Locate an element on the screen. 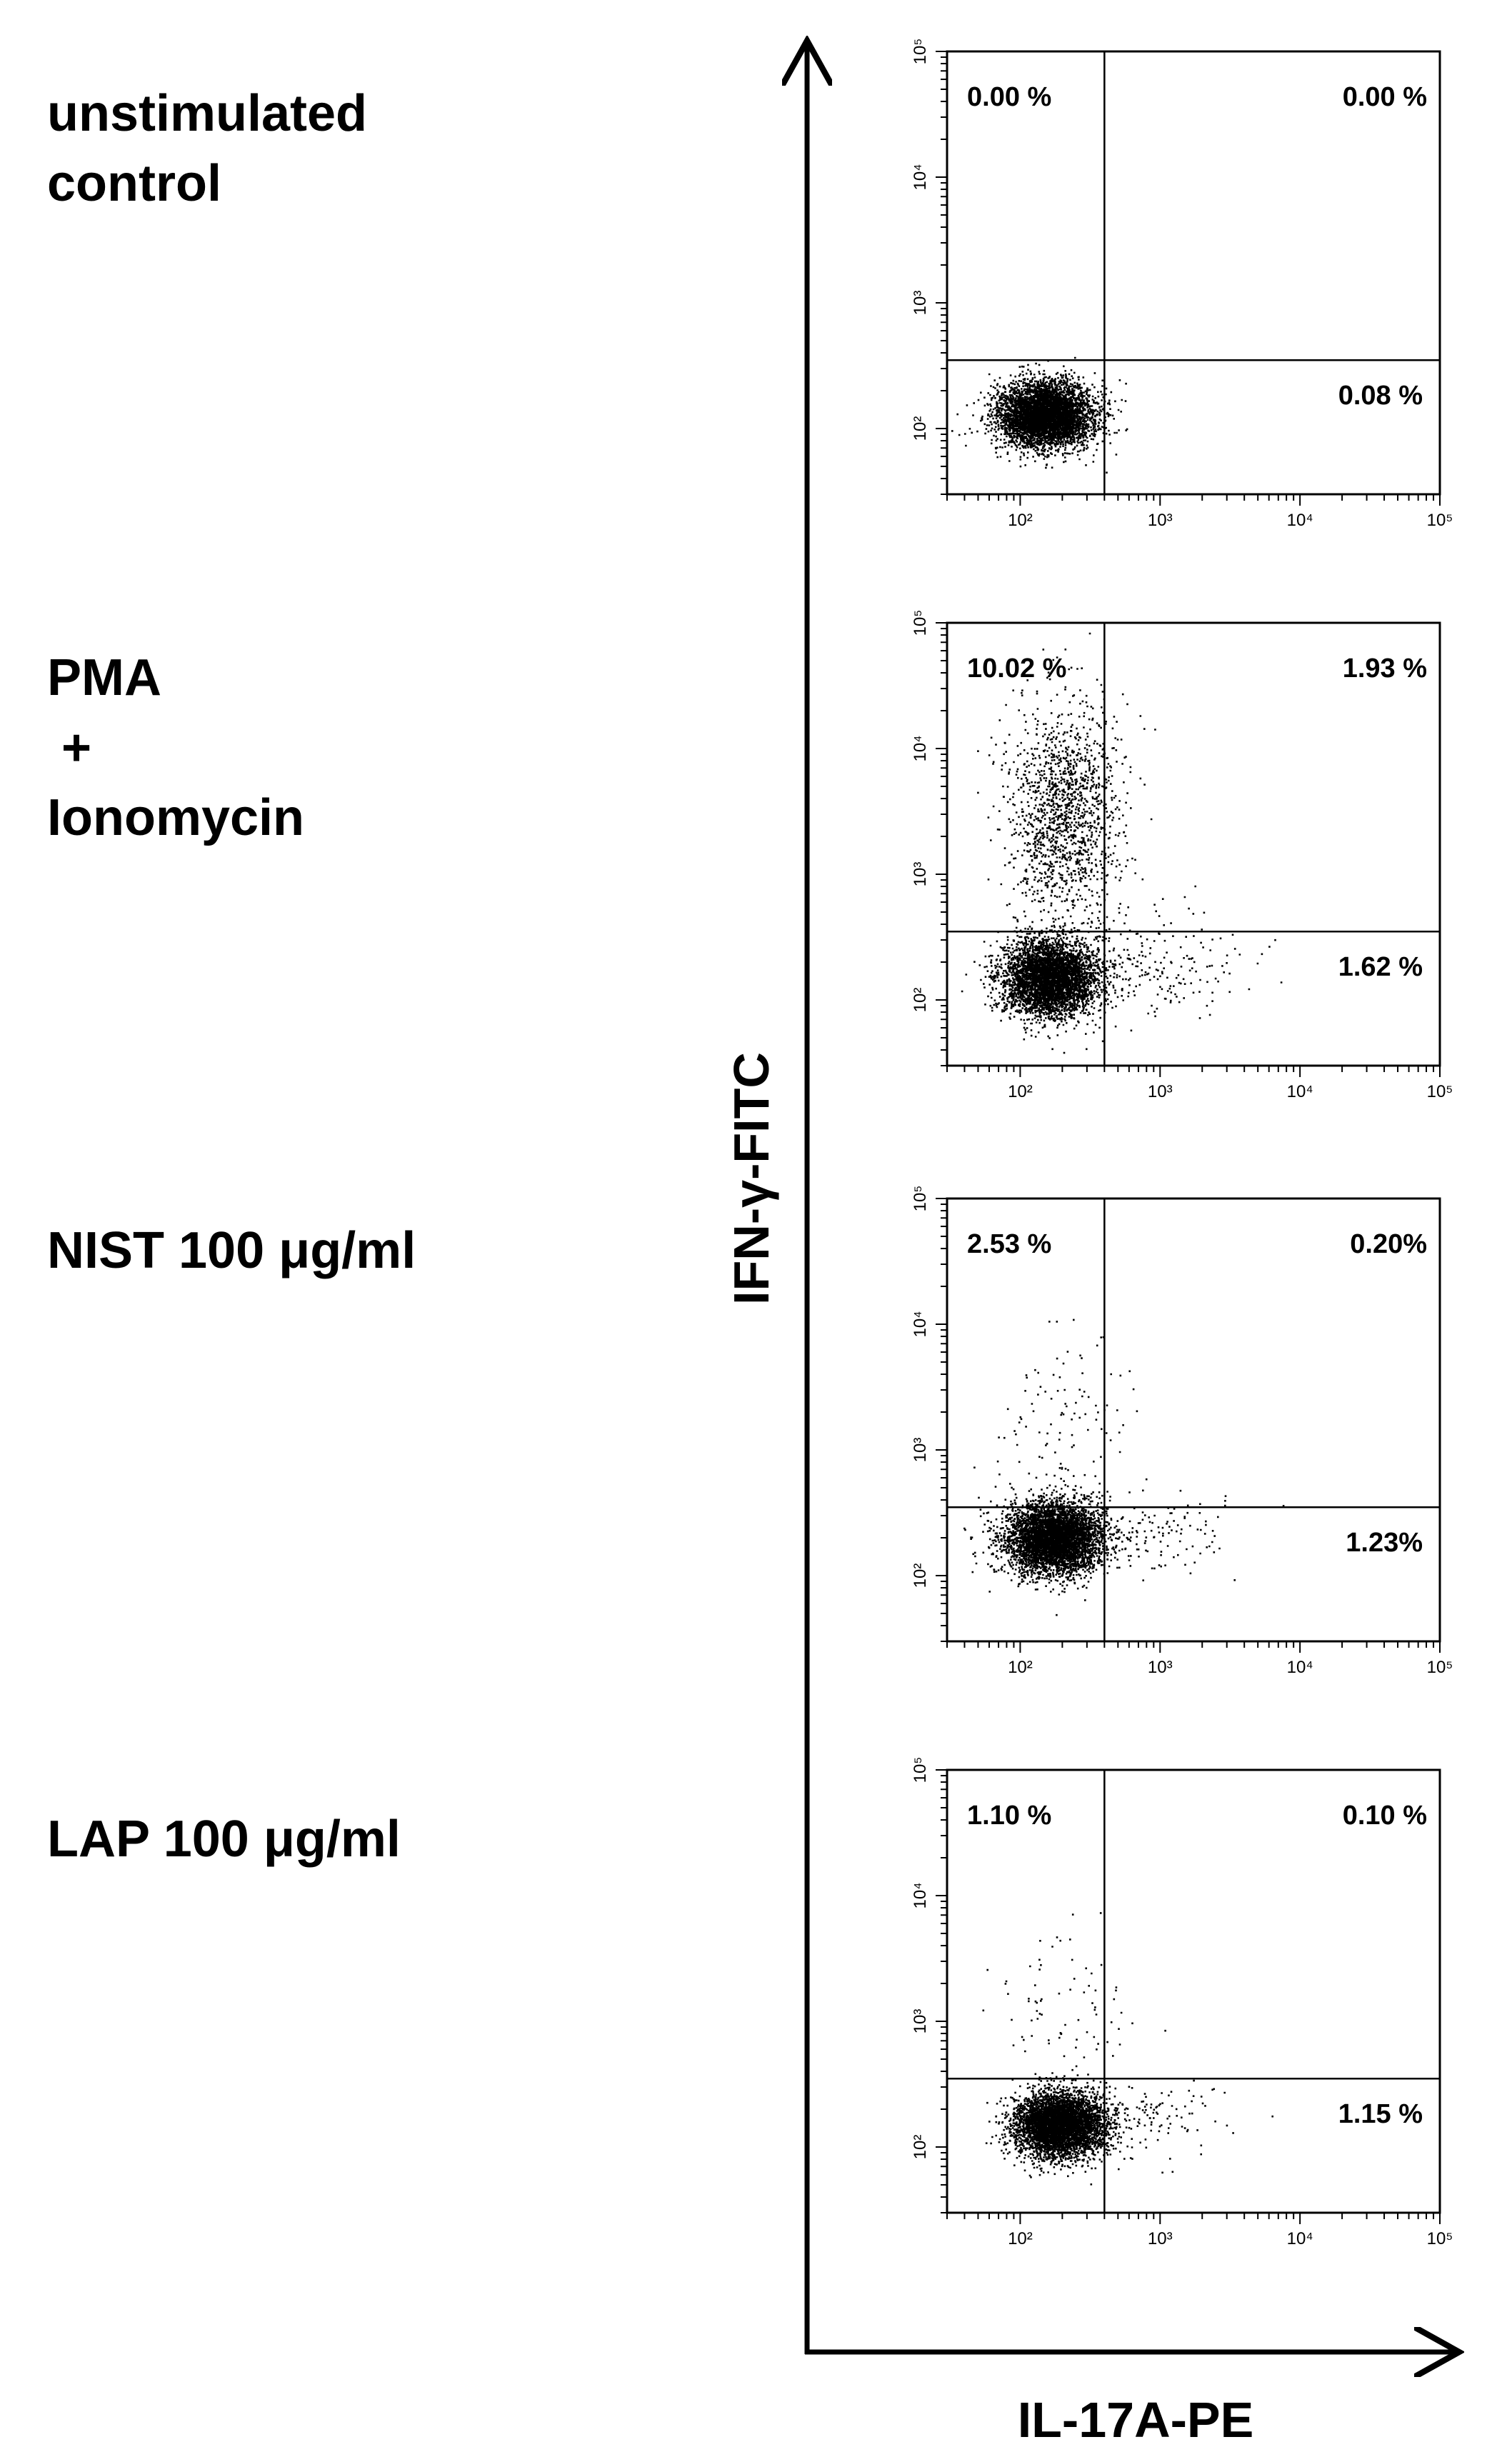 Image resolution: width=1512 pixels, height=2452 pixels. quadrant-upper-left-percent: 0.00 % is located at coordinates (1009, 97).